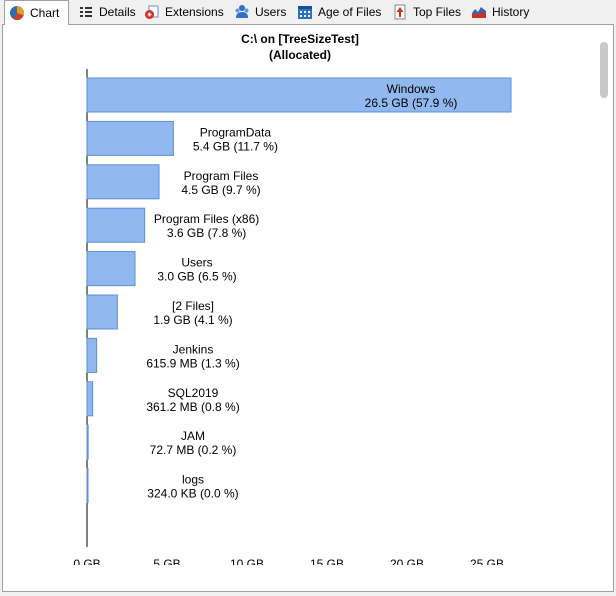  What do you see at coordinates (220, 190) in the screenshot?
I see `bar-value-label: 4.5 GB (9.7 %)` at bounding box center [220, 190].